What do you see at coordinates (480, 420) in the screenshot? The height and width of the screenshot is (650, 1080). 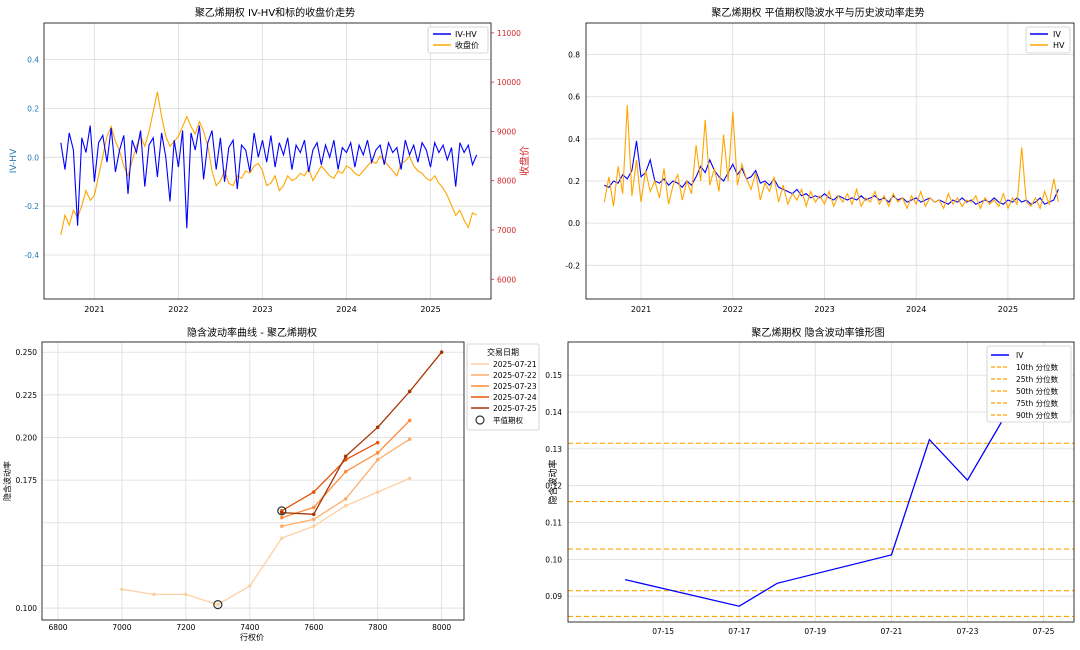 I see `legend-marker-atm` at bounding box center [480, 420].